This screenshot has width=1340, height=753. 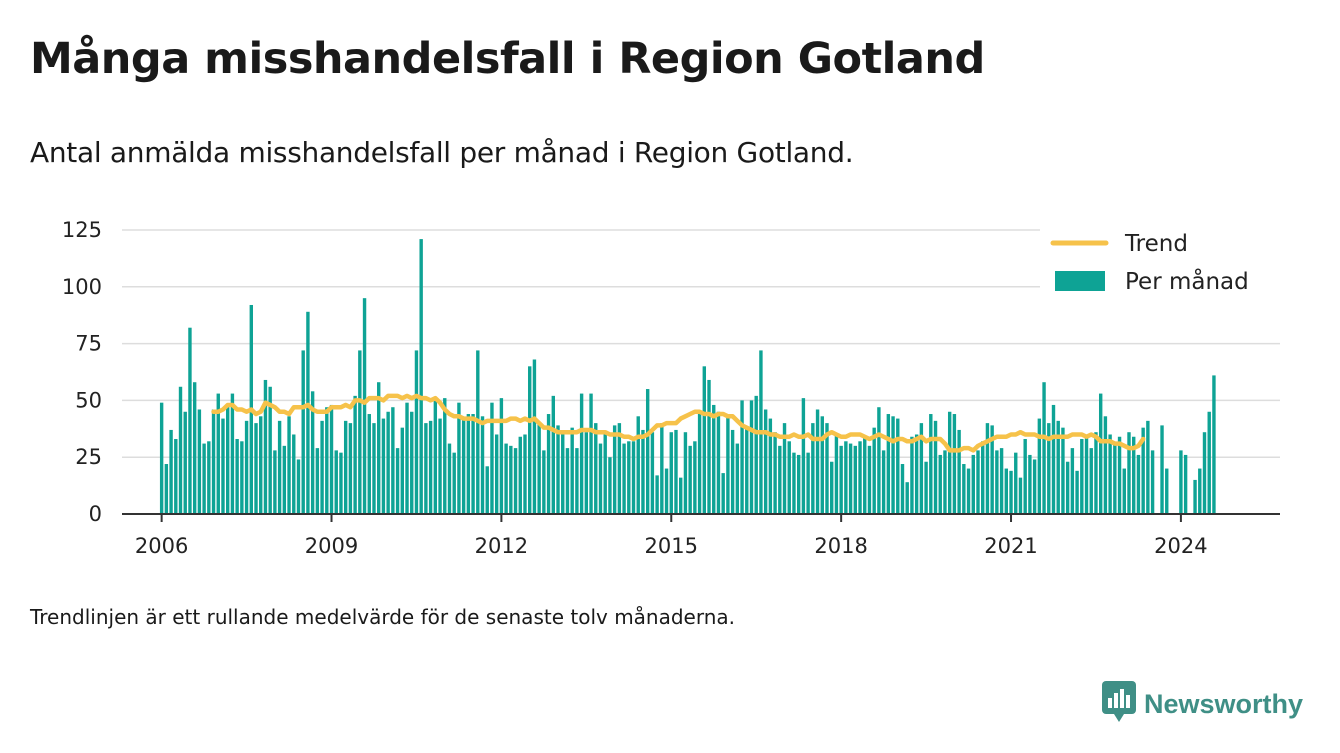 What do you see at coordinates (82, 372) in the screenshot?
I see `y-axis-ticks: 0 25 50 75 100 125` at bounding box center [82, 372].